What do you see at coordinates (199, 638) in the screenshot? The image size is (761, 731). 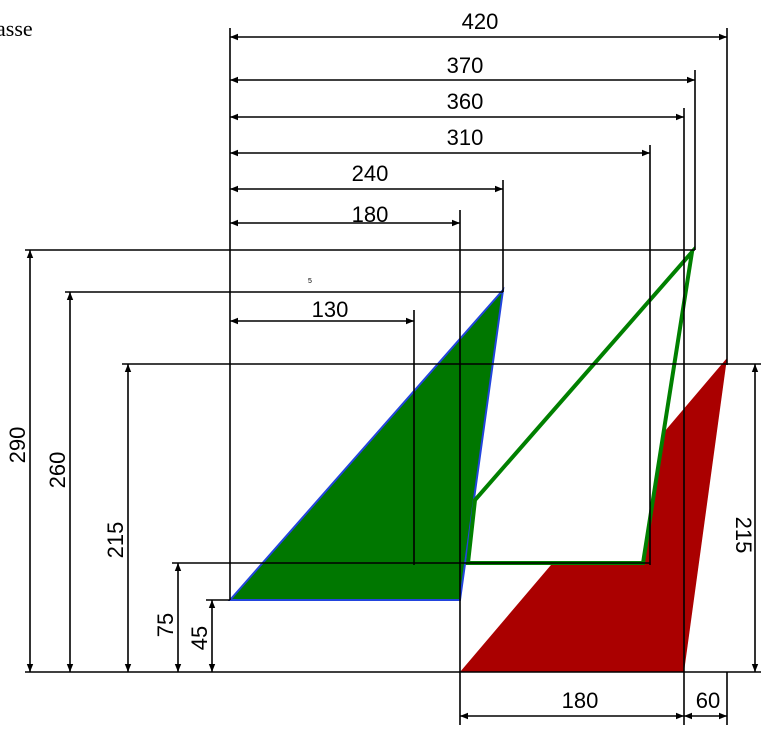 I see `dimension-label: 45` at bounding box center [199, 638].